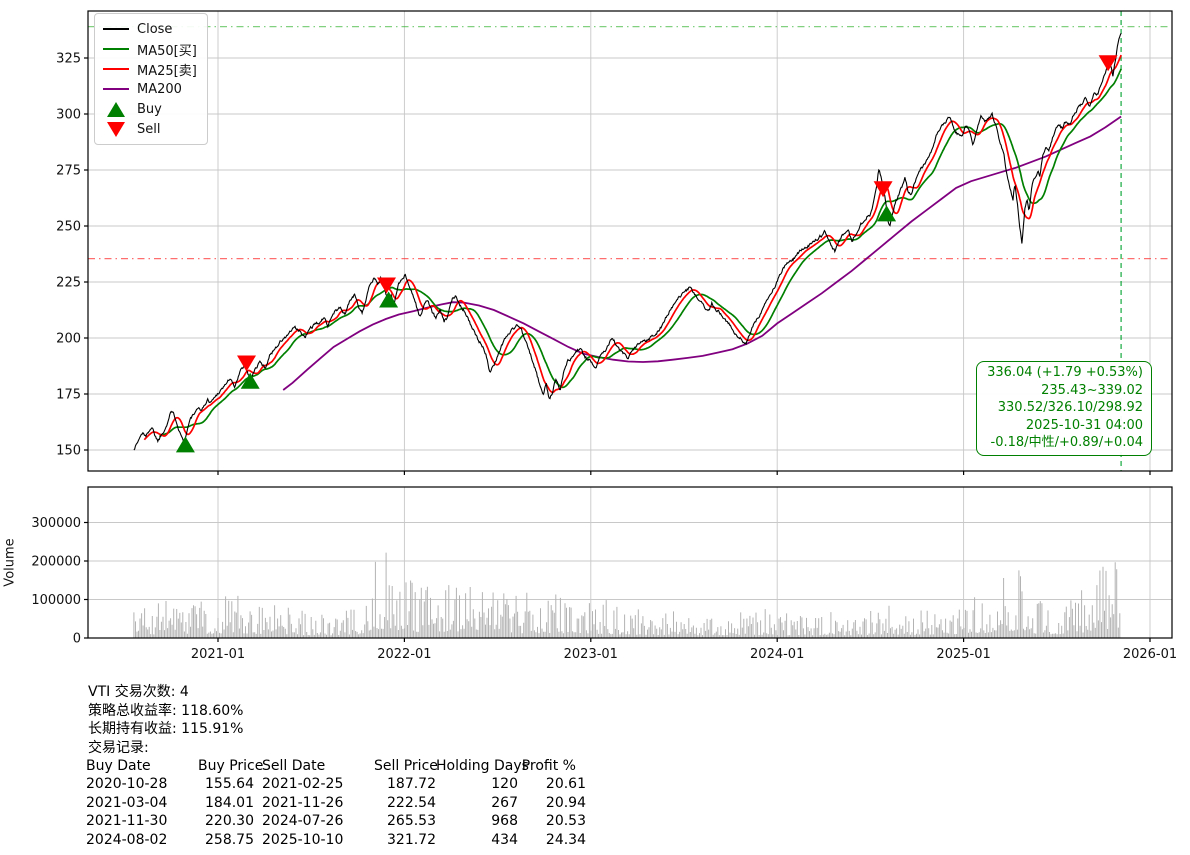 The width and height of the screenshot is (1190, 855). What do you see at coordinates (504, 821) in the screenshot?
I see `trade-cell: 968` at bounding box center [504, 821].